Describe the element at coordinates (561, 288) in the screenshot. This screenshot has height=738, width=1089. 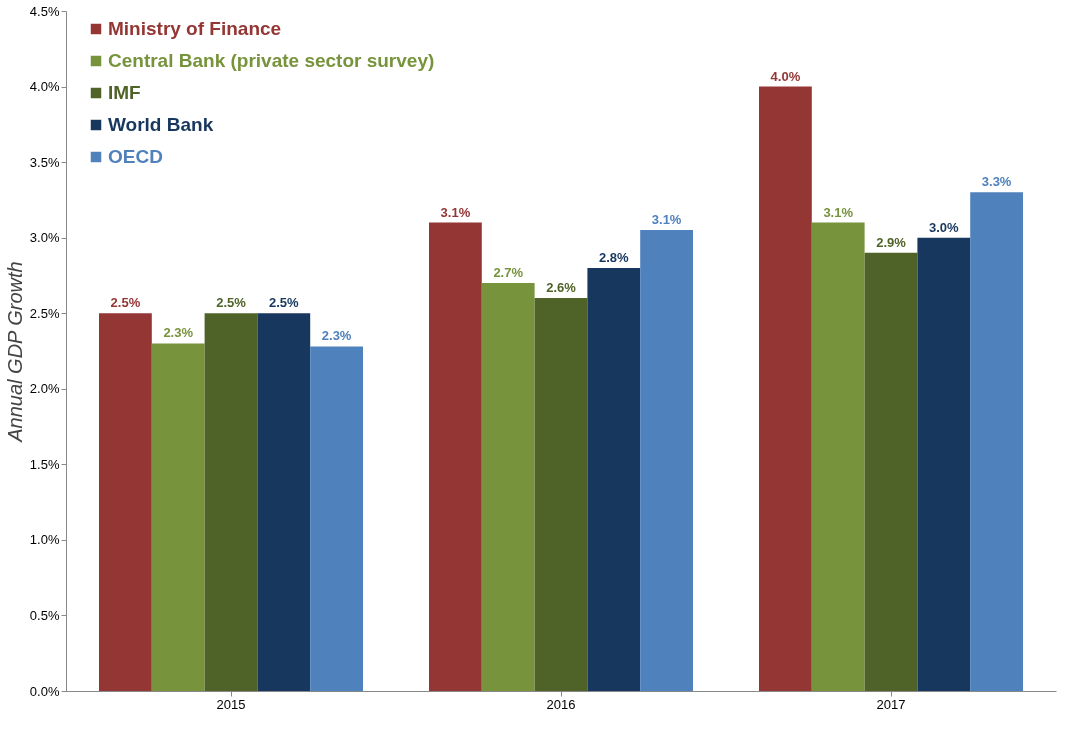
I see `data-label: 2.6%` at that location.